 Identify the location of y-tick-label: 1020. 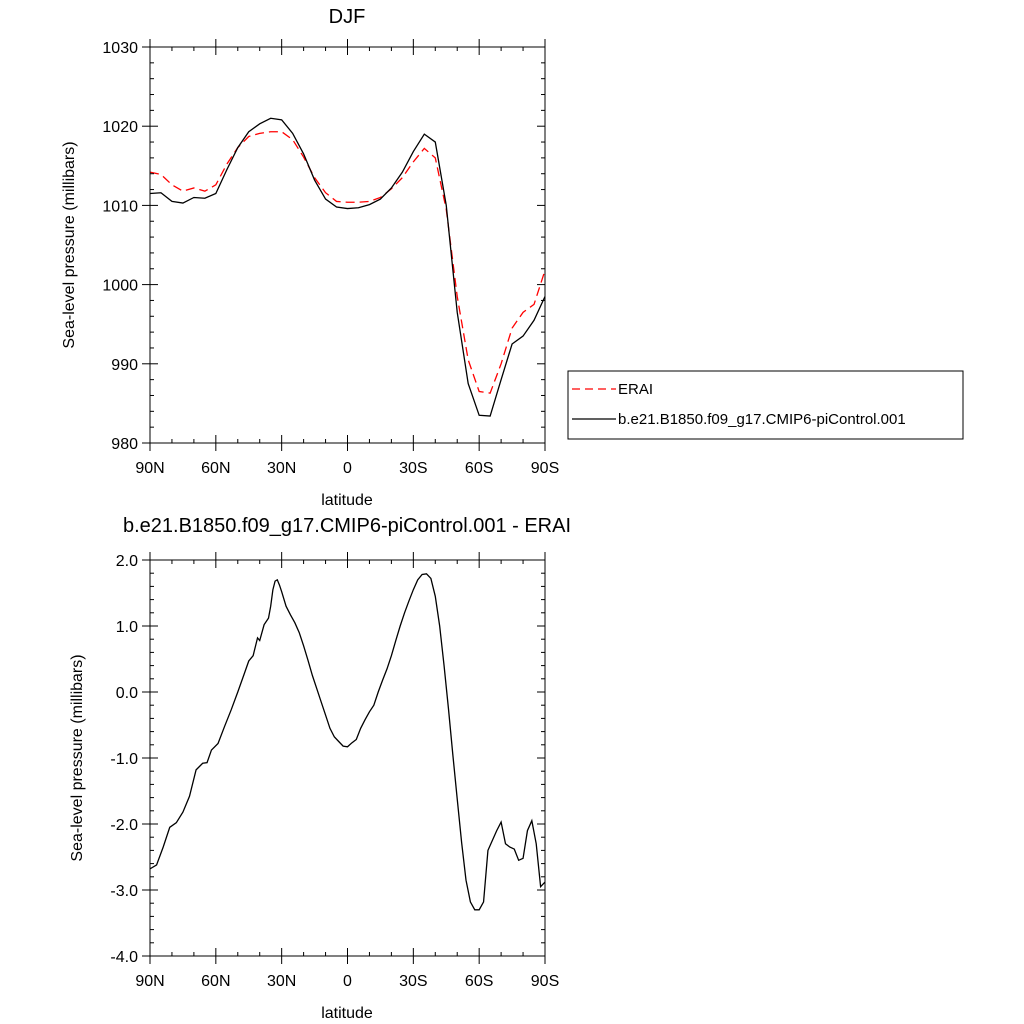
(120, 127).